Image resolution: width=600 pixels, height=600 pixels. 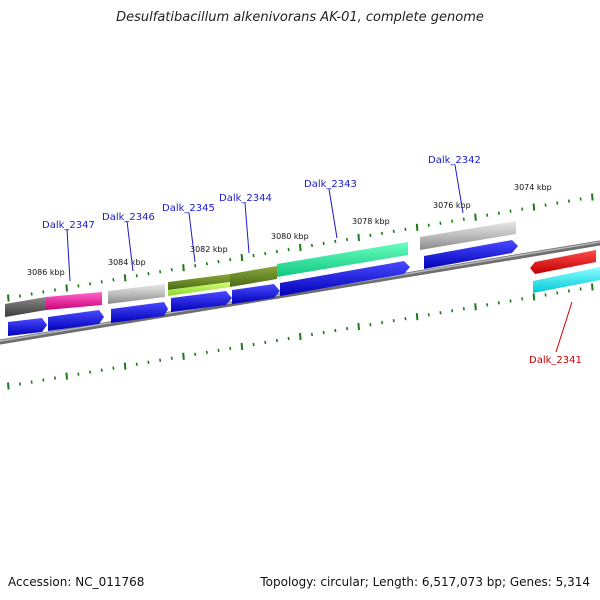 I want to click on cds-track, so click(x=263, y=288).